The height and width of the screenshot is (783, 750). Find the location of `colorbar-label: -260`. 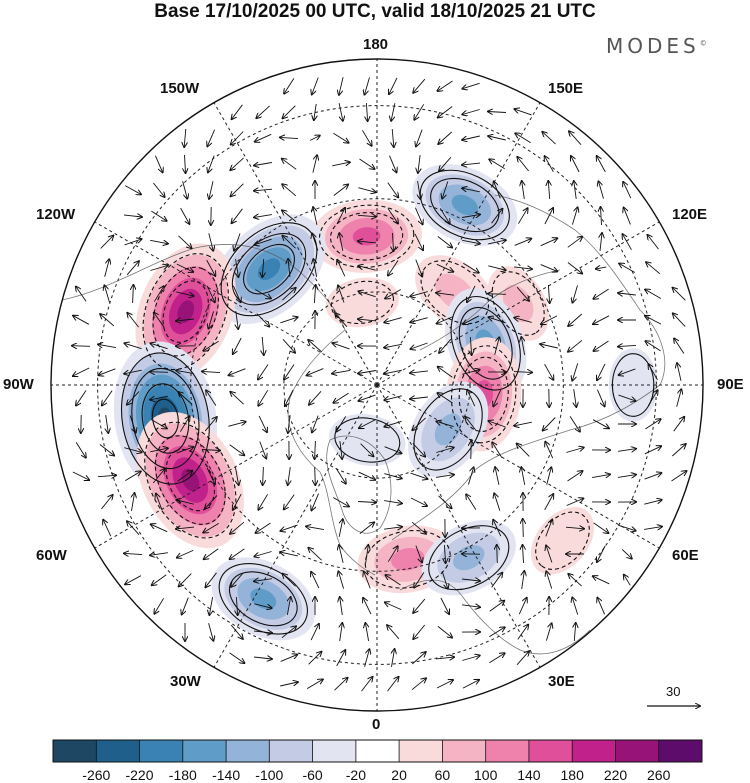

colorbar-label: -260 is located at coordinates (96, 775).